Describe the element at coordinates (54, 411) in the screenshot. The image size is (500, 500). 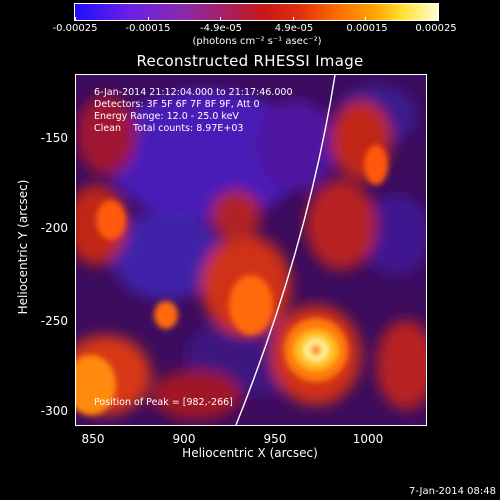
I see `y-tick-label: -300` at that location.